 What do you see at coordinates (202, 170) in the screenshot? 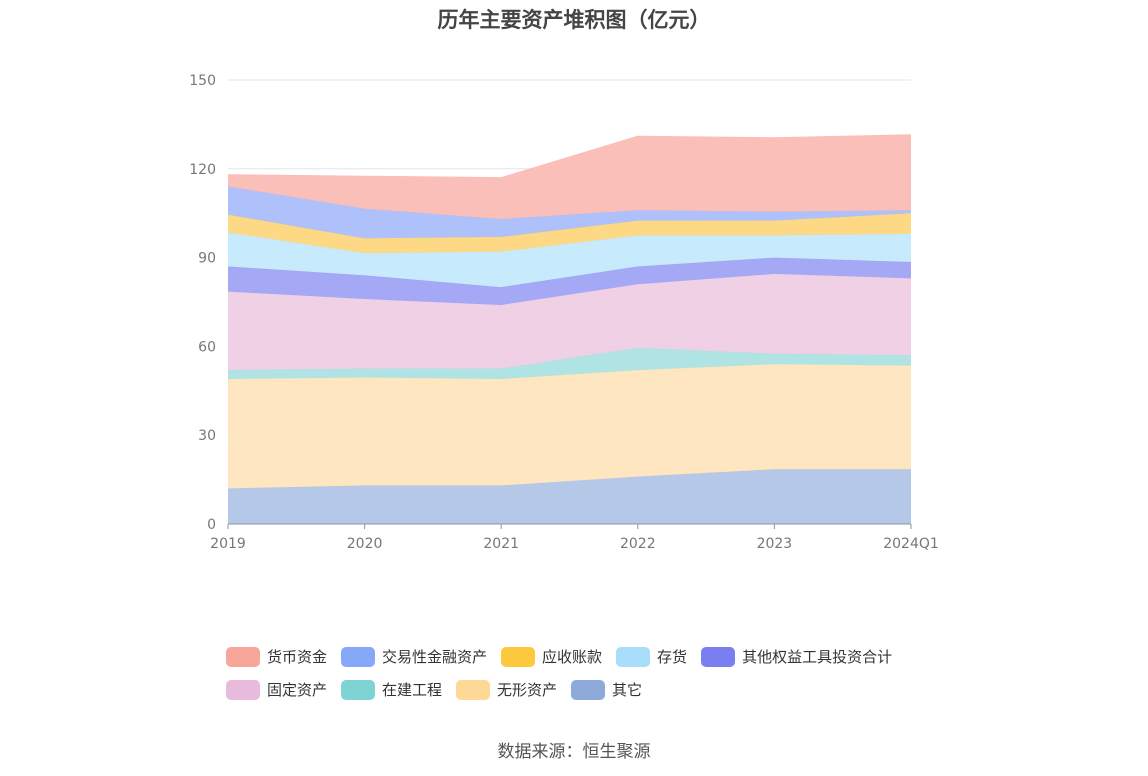
I see `y-tick-label: 120` at bounding box center [202, 170].